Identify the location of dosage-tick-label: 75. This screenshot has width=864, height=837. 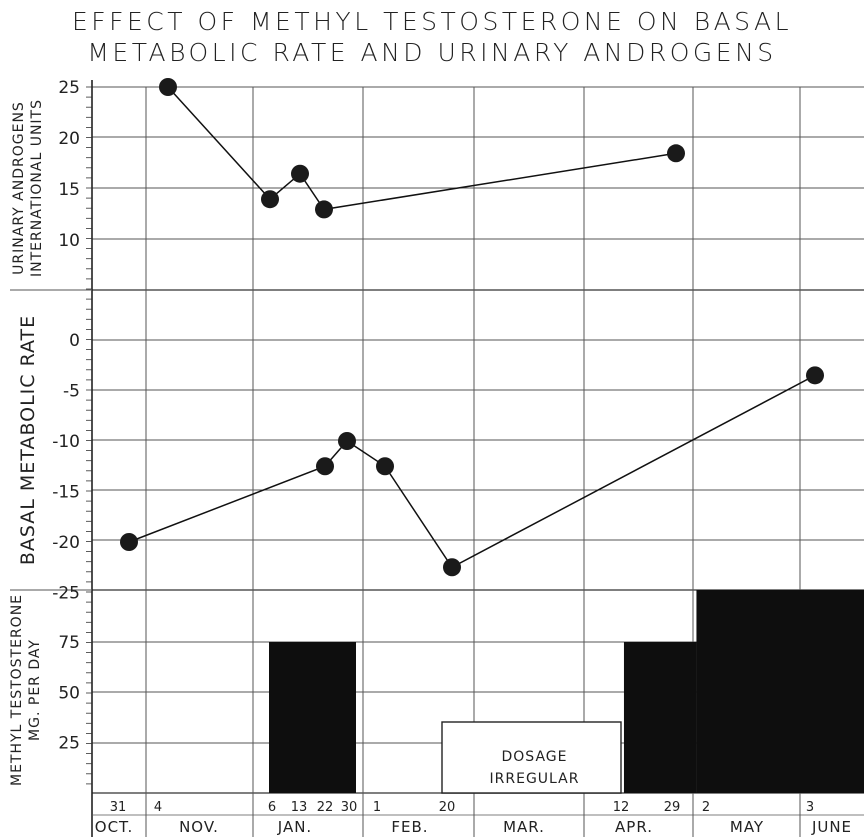
(69, 643).